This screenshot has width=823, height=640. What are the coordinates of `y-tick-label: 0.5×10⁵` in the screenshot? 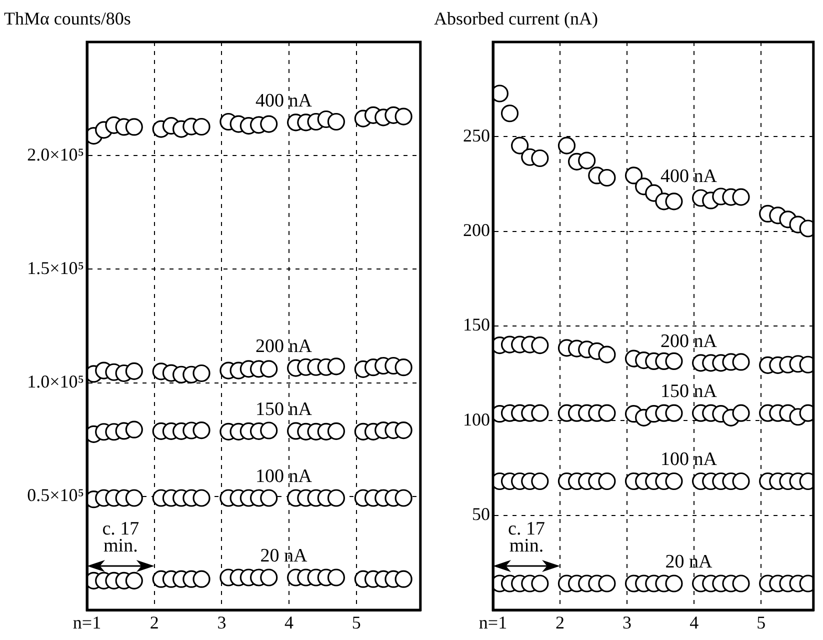 It's located at (55, 495).